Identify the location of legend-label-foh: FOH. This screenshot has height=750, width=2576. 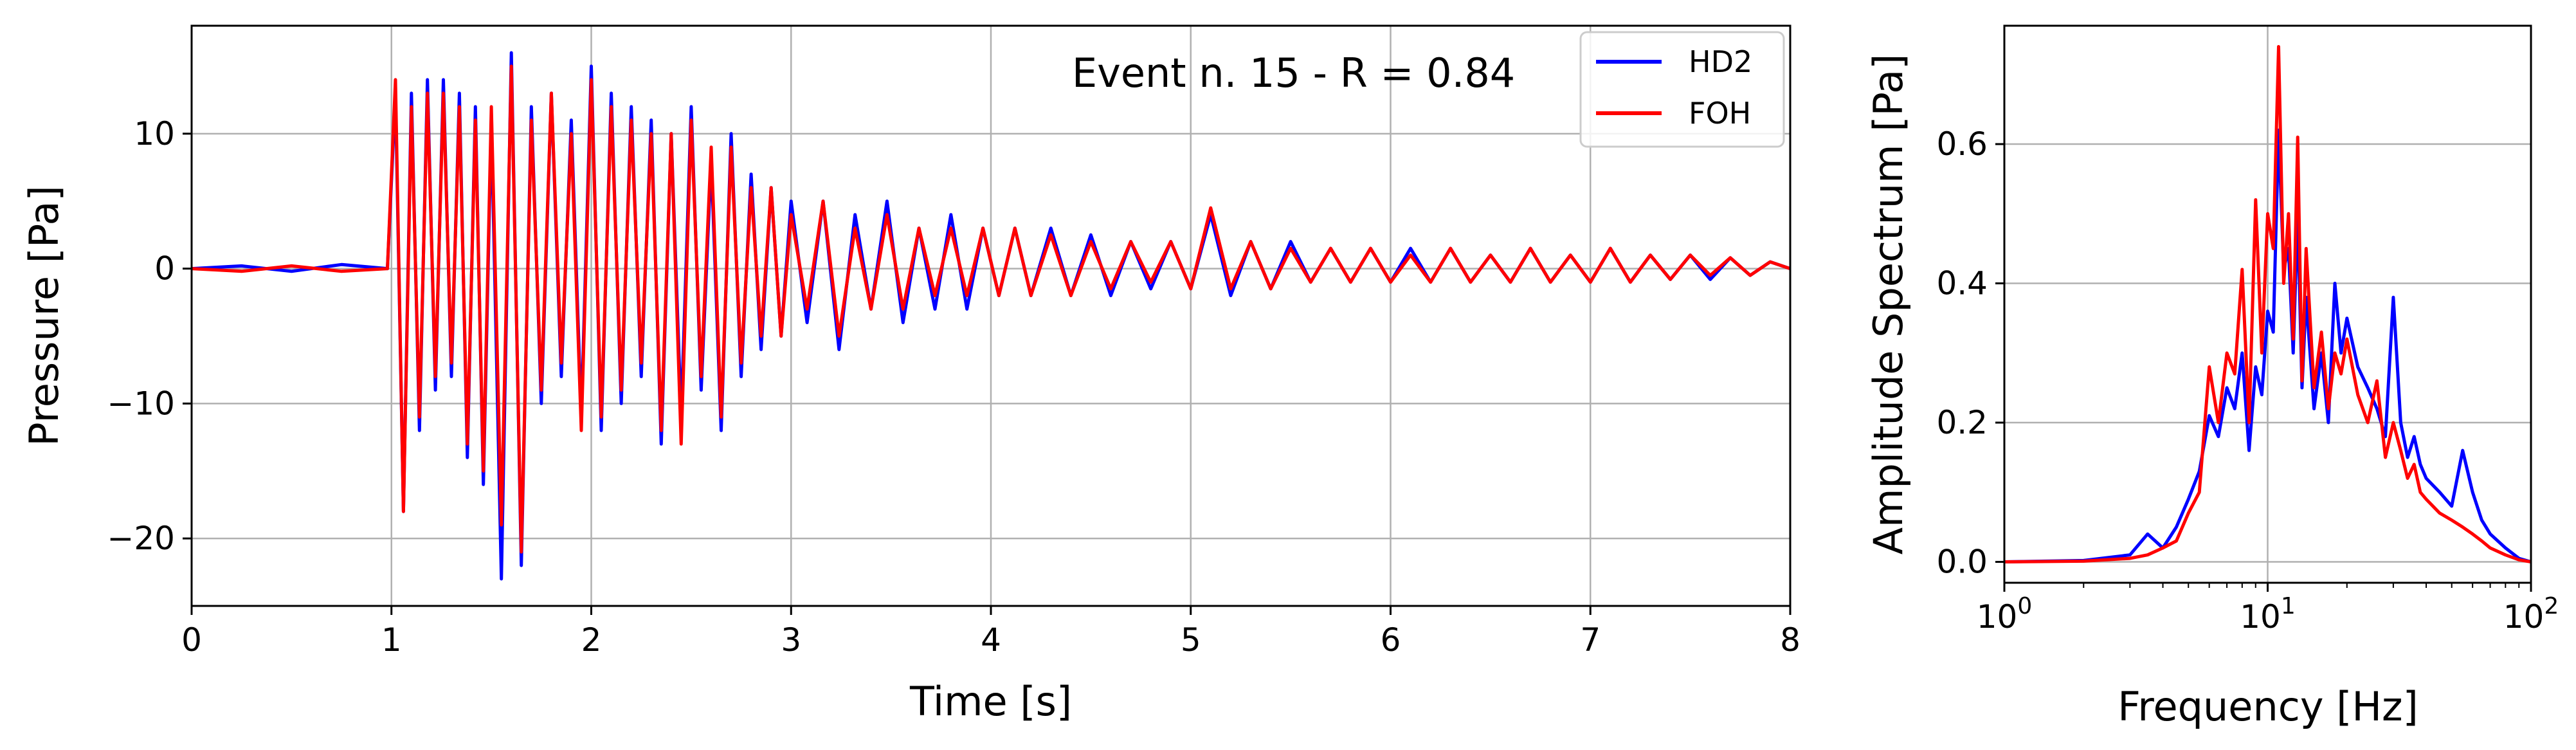
(1720, 113).